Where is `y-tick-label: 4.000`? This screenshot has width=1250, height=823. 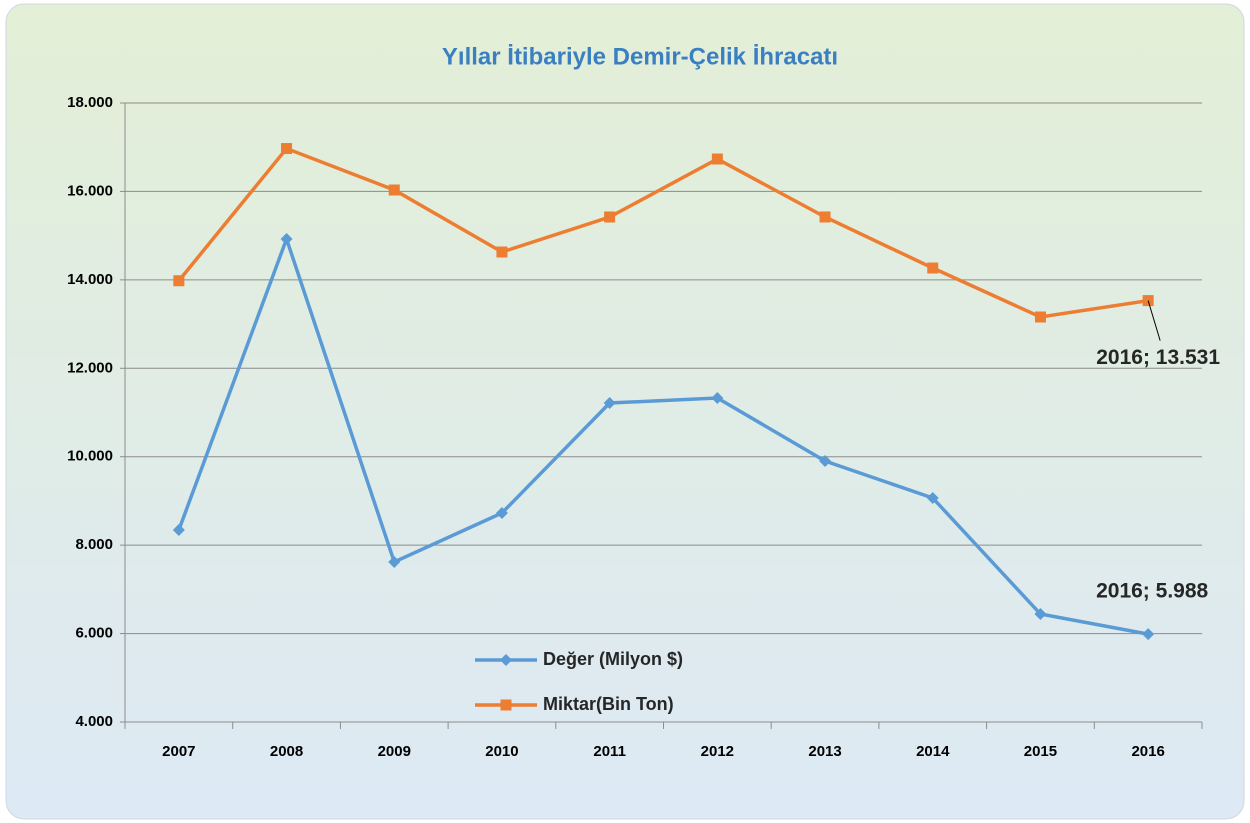 y-tick-label: 4.000 is located at coordinates (94, 721).